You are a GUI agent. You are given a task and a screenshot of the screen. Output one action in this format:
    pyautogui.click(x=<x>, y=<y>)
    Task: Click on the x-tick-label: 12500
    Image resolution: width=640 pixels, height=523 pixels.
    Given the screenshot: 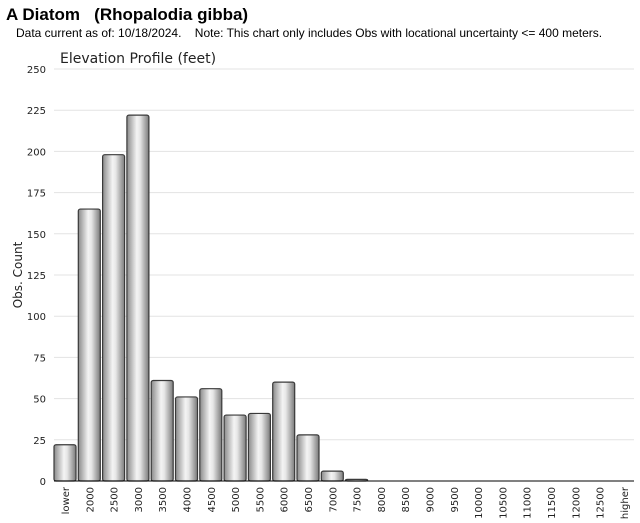 What is the action you would take?
    pyautogui.click(x=601, y=503)
    